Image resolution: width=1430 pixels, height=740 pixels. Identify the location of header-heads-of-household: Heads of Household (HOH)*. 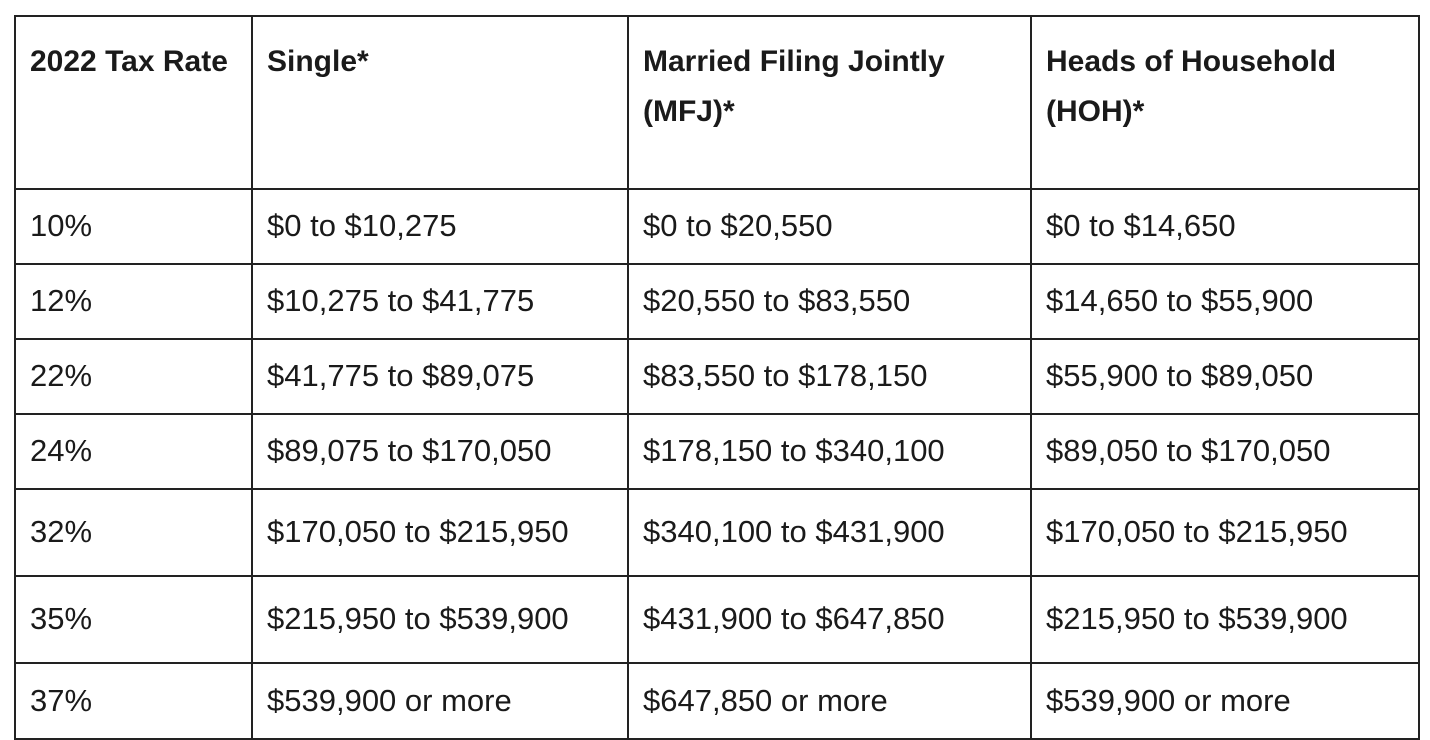
(1225, 102).